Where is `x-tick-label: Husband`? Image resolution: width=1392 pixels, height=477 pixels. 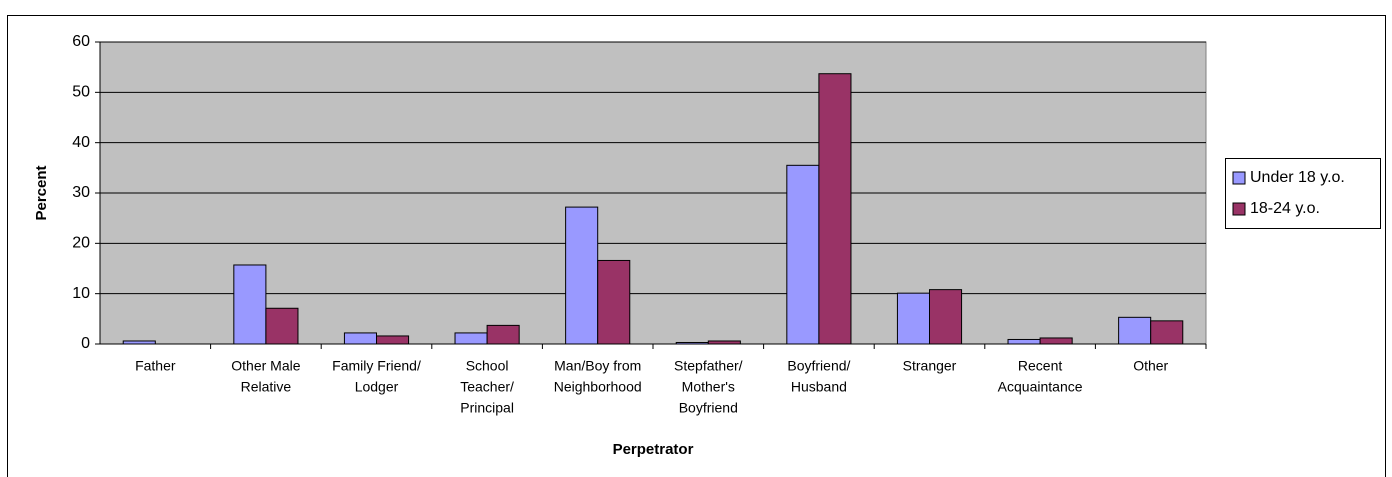 x-tick-label: Husband is located at coordinates (819, 387).